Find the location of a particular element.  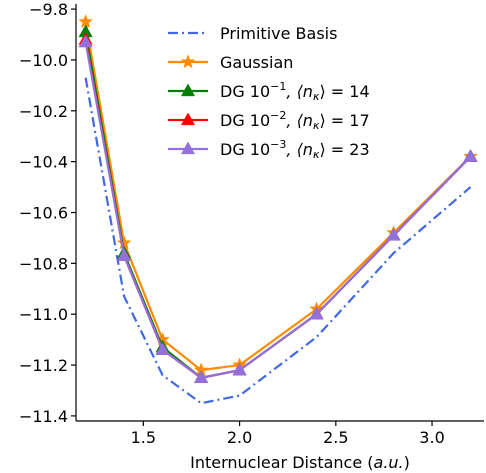

legend-entry: DG 10−3, ⟨nκ⟩ = 23 is located at coordinates (269, 149).